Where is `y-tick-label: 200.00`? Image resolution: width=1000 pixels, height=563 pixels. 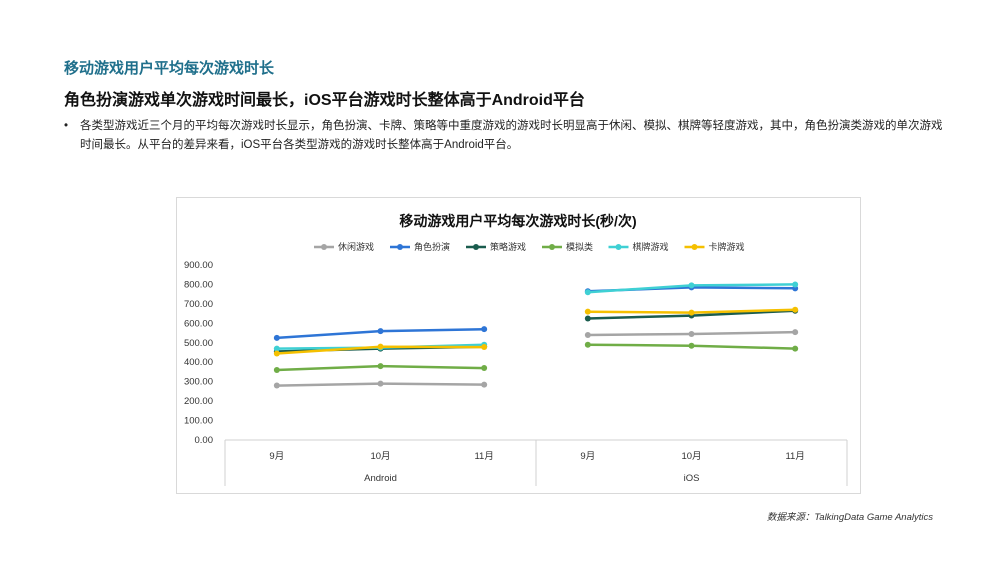 y-tick-label: 200.00 is located at coordinates (198, 401).